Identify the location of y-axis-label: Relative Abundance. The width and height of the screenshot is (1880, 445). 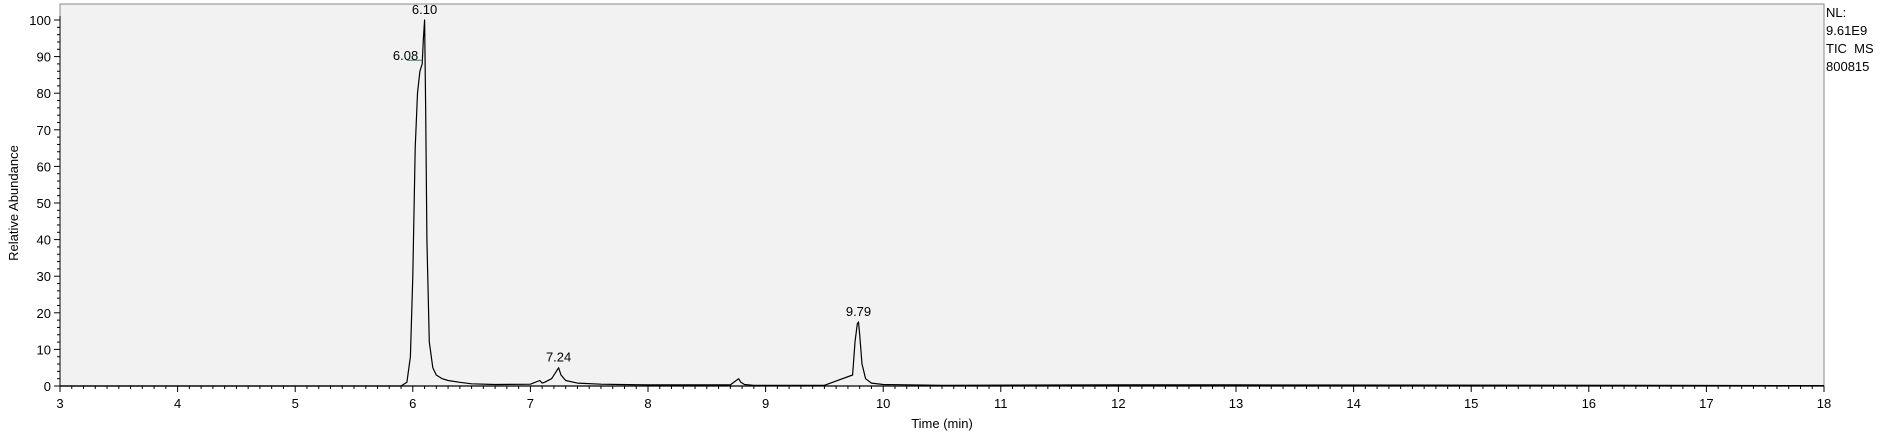
(13, 203).